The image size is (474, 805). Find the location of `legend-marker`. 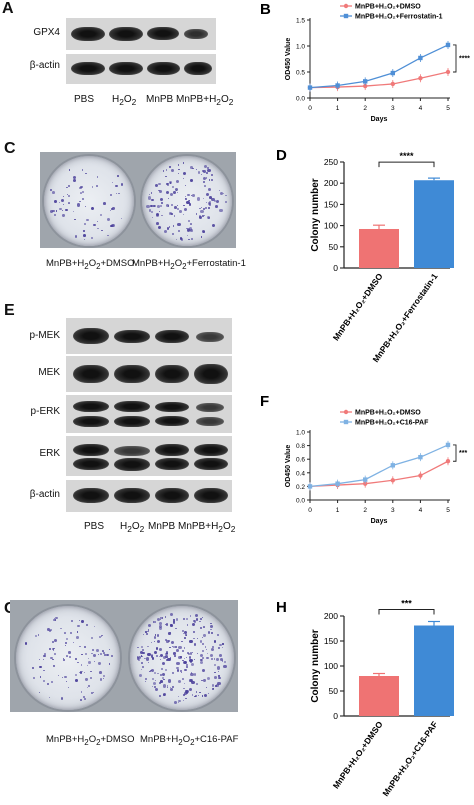

legend-marker is located at coordinates (346, 412).